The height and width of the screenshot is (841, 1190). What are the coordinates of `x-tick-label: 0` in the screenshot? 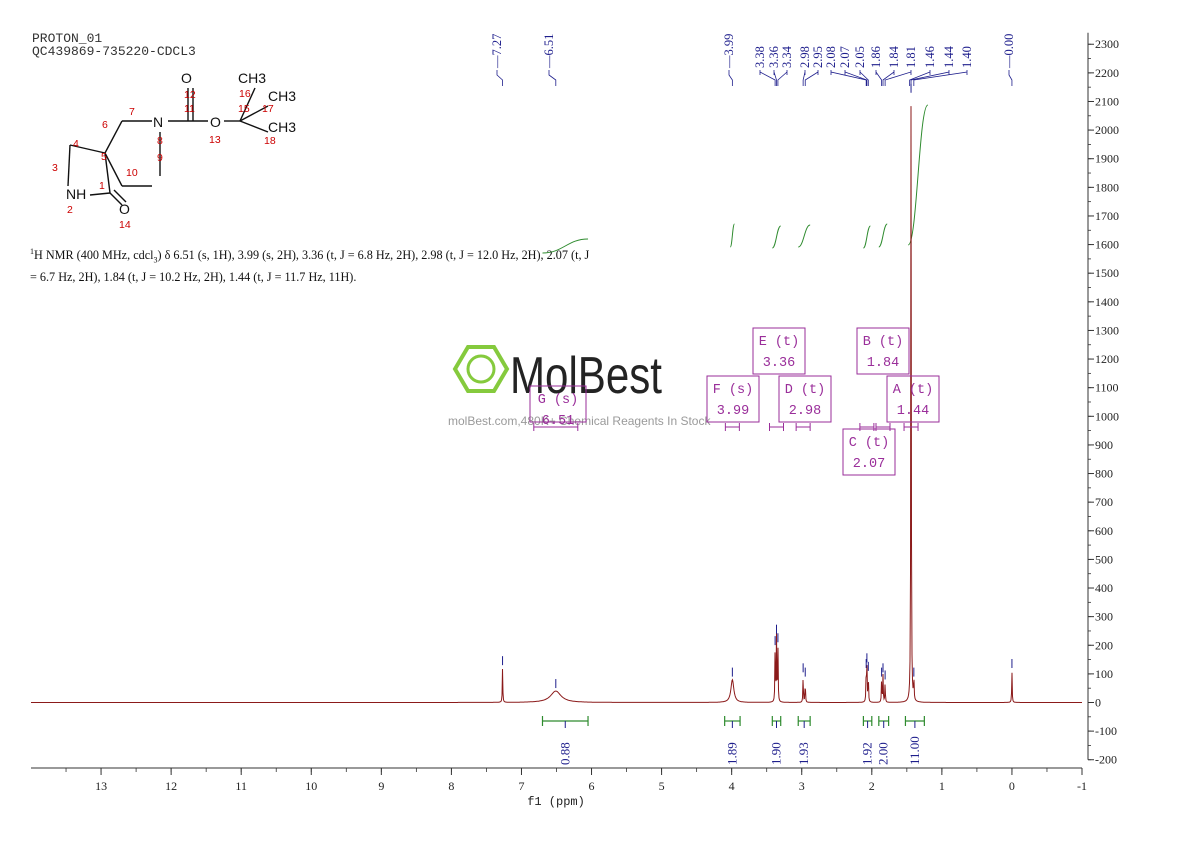 It's located at (1012, 786).